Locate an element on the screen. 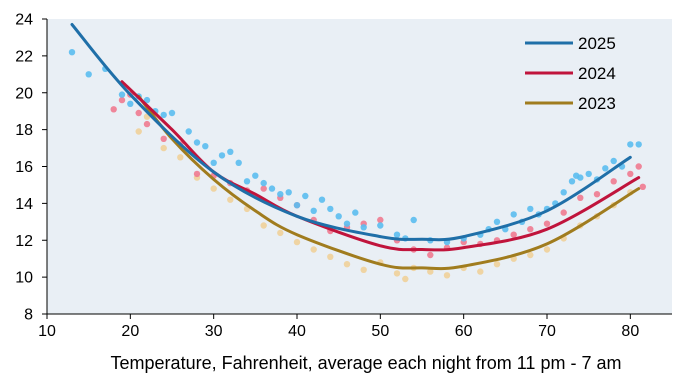 This screenshot has height=377, width=681. x-tick-label: 80 is located at coordinates (630, 331).